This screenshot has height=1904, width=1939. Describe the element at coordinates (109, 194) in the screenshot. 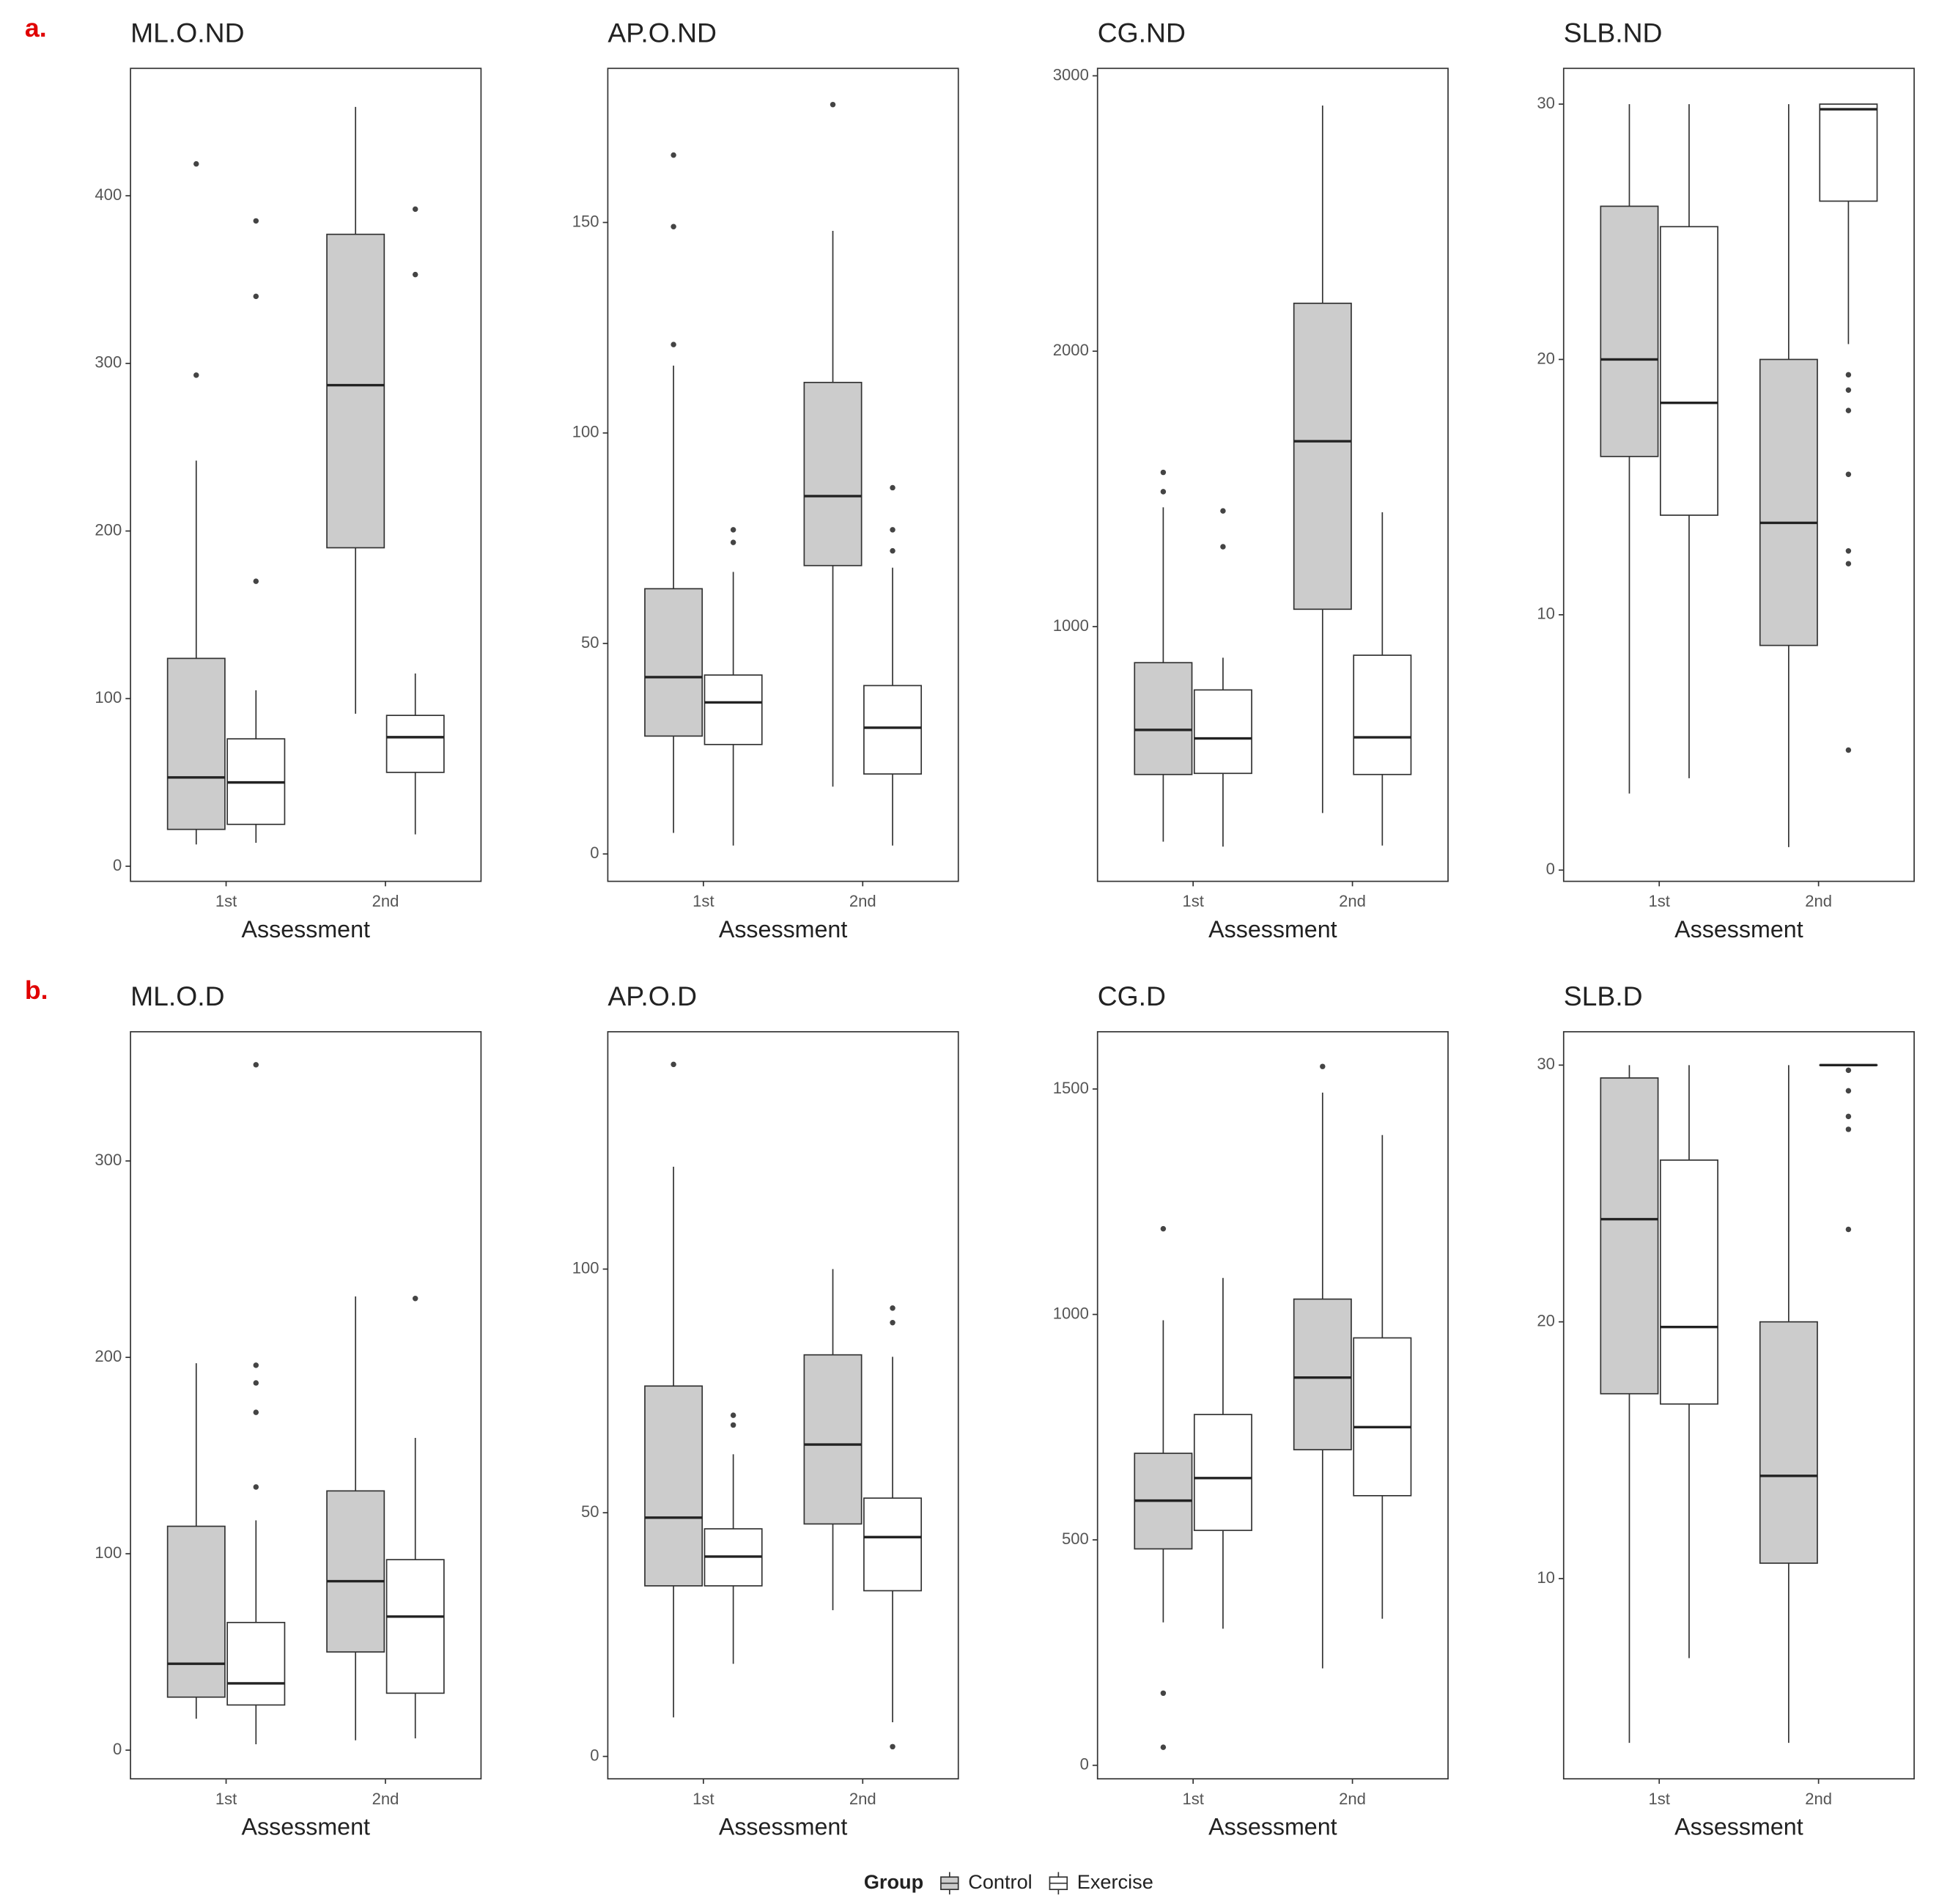

I see `y-tick-label: 400` at that location.